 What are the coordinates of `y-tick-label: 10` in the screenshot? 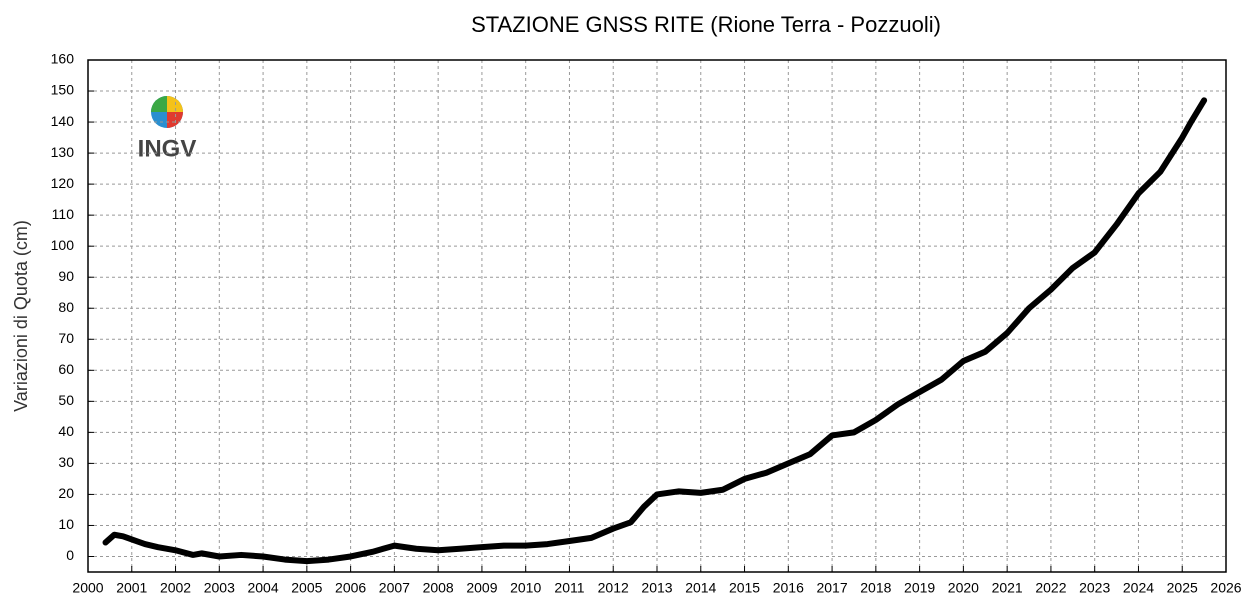 It's located at (66, 524).